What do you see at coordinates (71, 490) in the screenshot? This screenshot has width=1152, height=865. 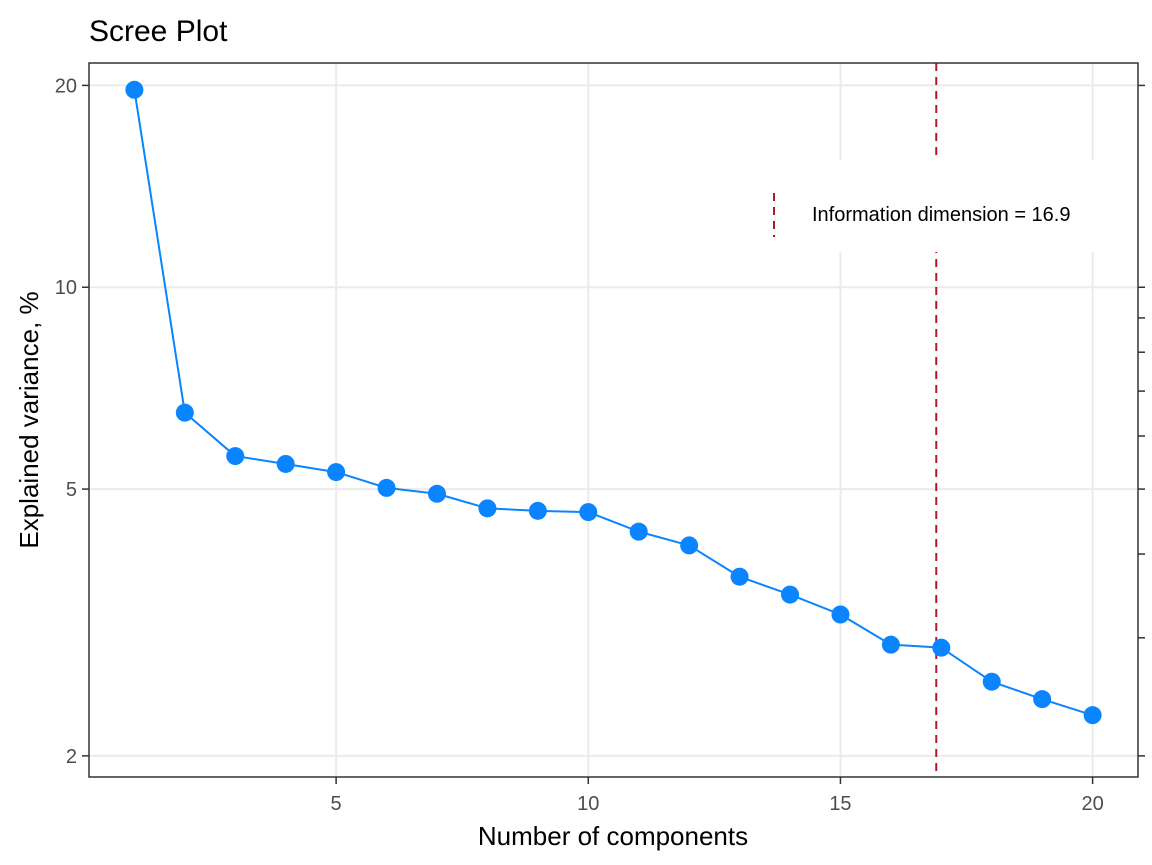 I see `y-tick-label: 5` at bounding box center [71, 490].